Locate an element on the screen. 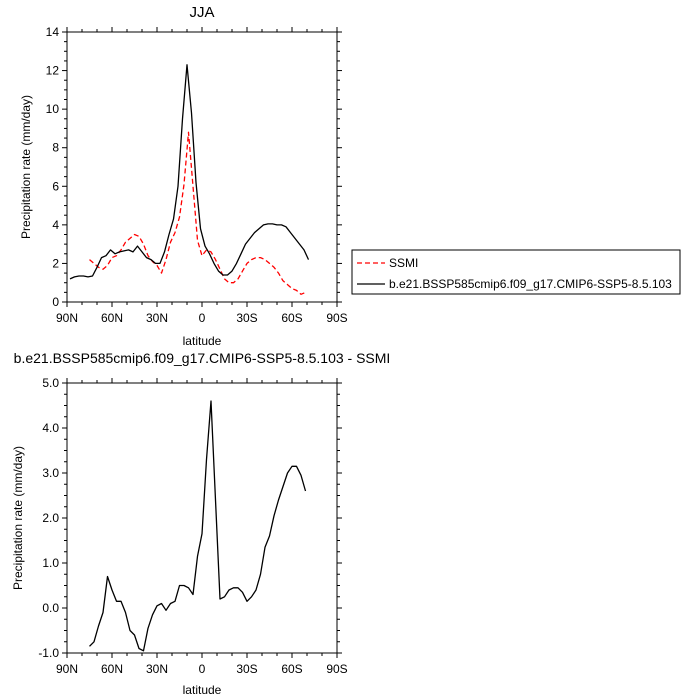  top-y-axis-label: Precipitation rate (mm/day) is located at coordinates (26, 167).